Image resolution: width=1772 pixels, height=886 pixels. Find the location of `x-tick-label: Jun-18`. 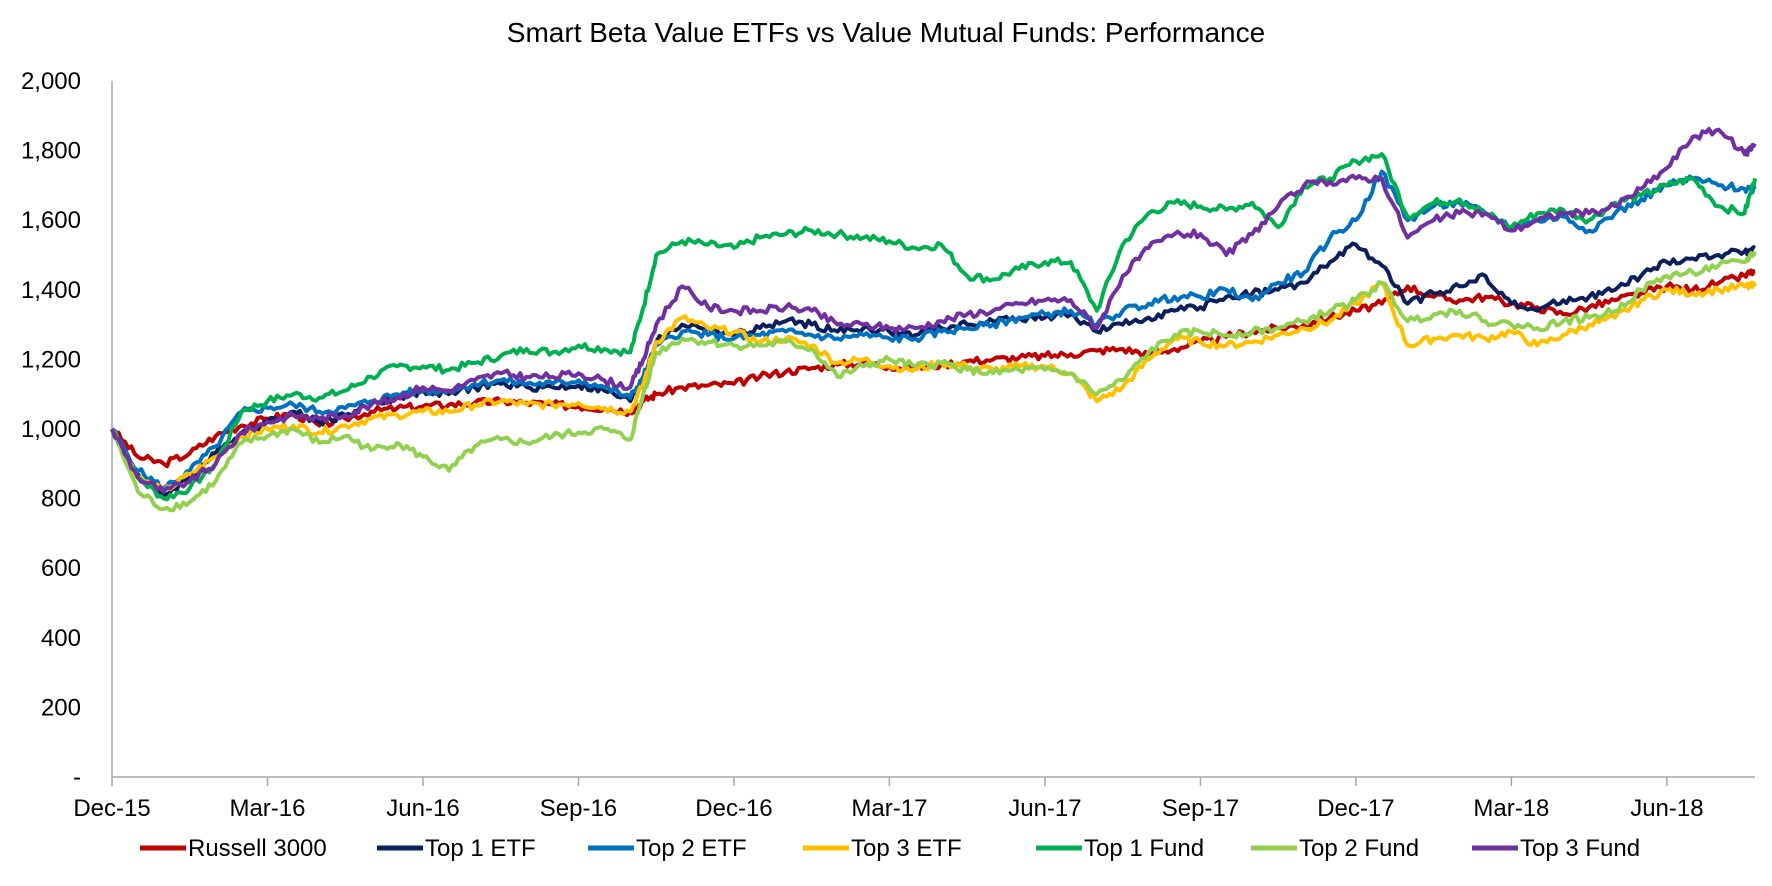

x-tick-label: Jun-18 is located at coordinates (1666, 808).